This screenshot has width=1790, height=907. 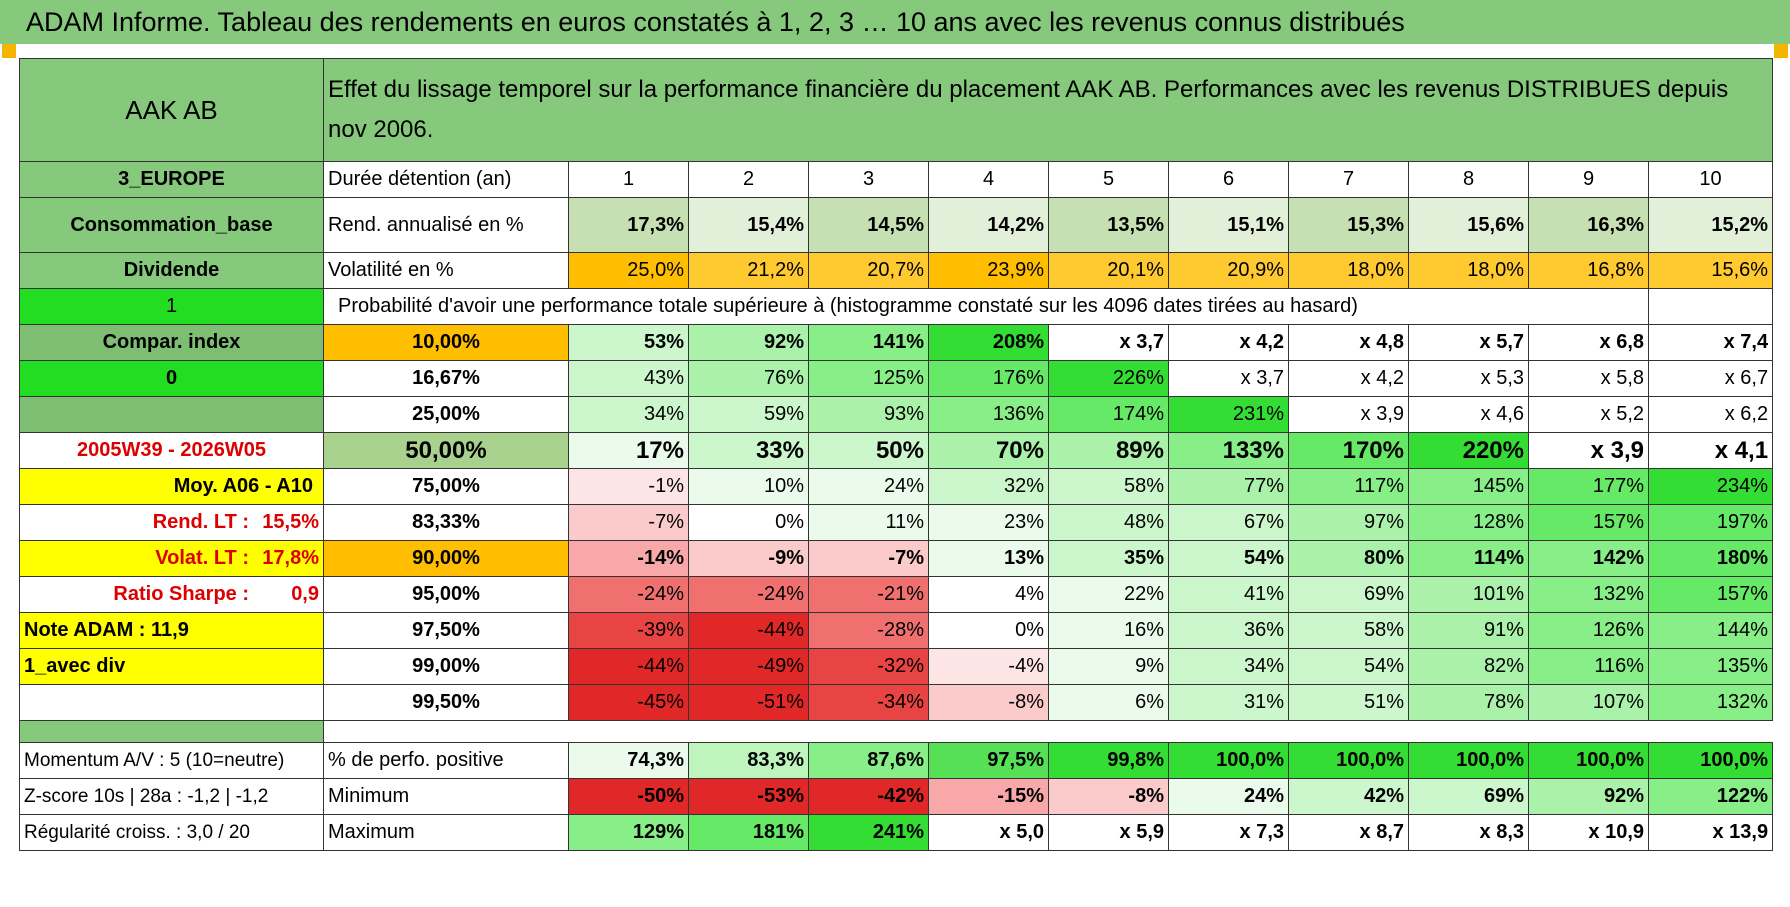 I want to click on rend-value-7: 15,3%, so click(x=1348, y=225).